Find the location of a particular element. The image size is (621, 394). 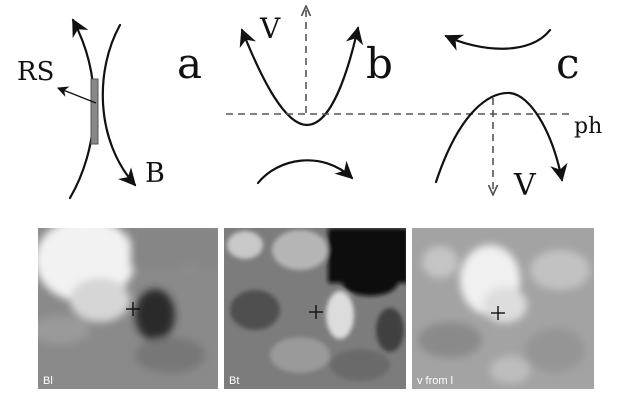

panel-a-sketch: RS B a is located at coordinates (109, 109).